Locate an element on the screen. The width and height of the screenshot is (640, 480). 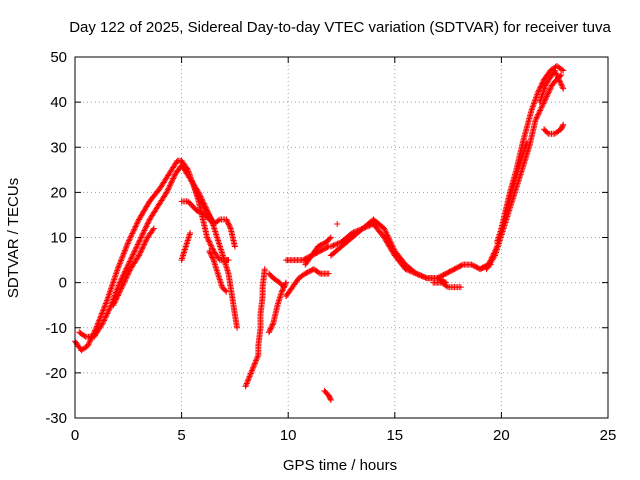
x-tick-label: 15 is located at coordinates (394, 435).